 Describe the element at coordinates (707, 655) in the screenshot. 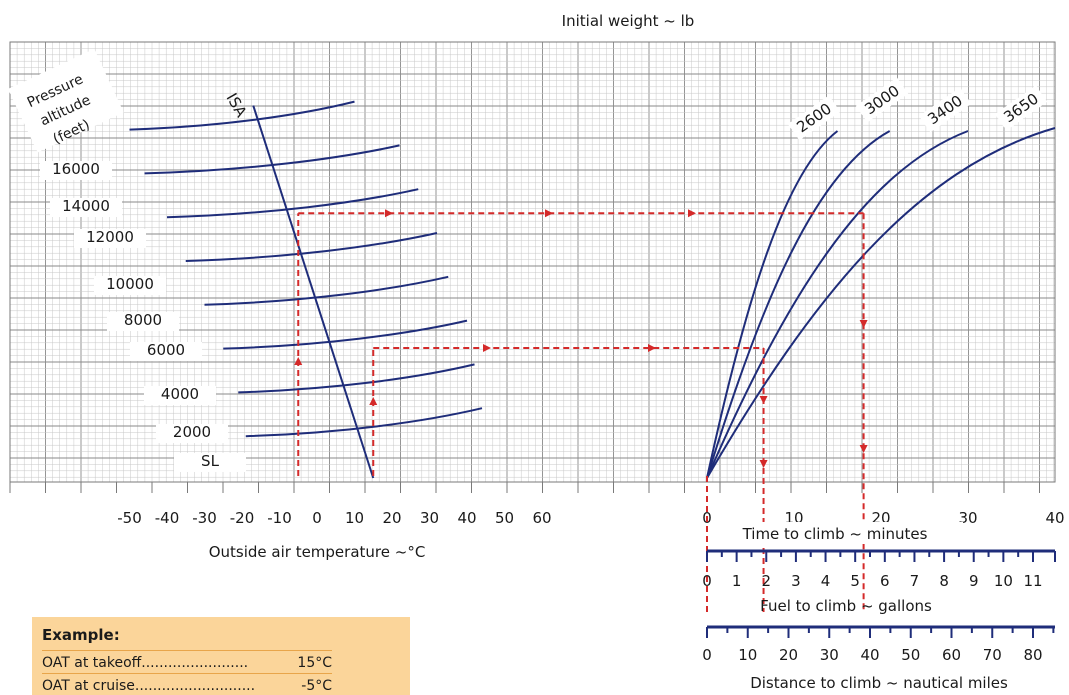

I see `distance-tick-label: 0` at that location.